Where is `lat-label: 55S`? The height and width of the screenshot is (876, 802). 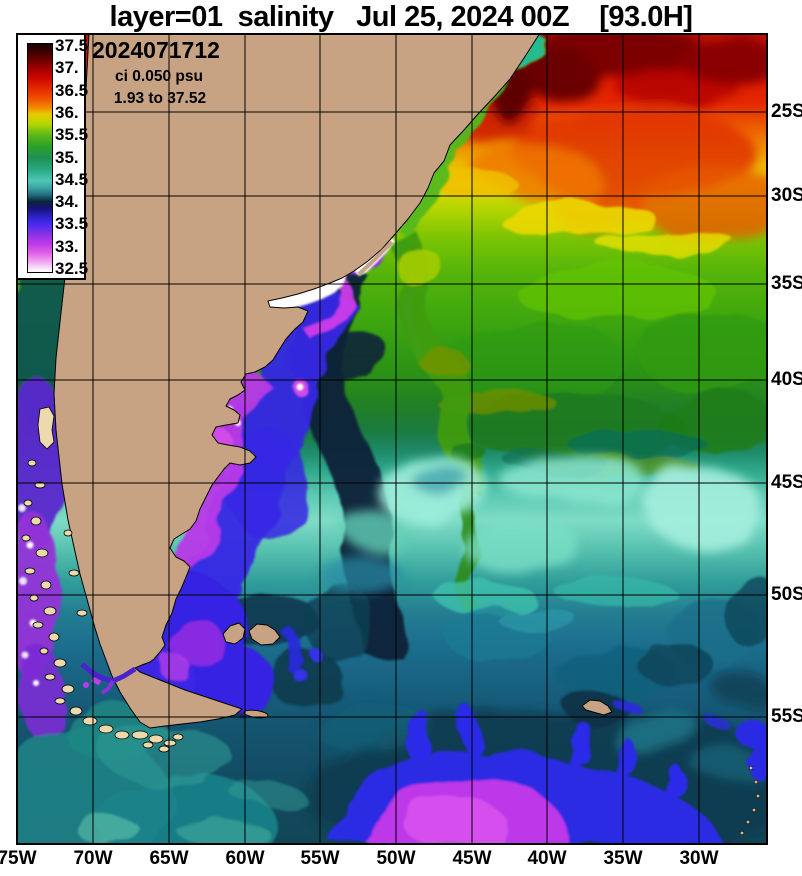 lat-label: 55S is located at coordinates (786, 716).